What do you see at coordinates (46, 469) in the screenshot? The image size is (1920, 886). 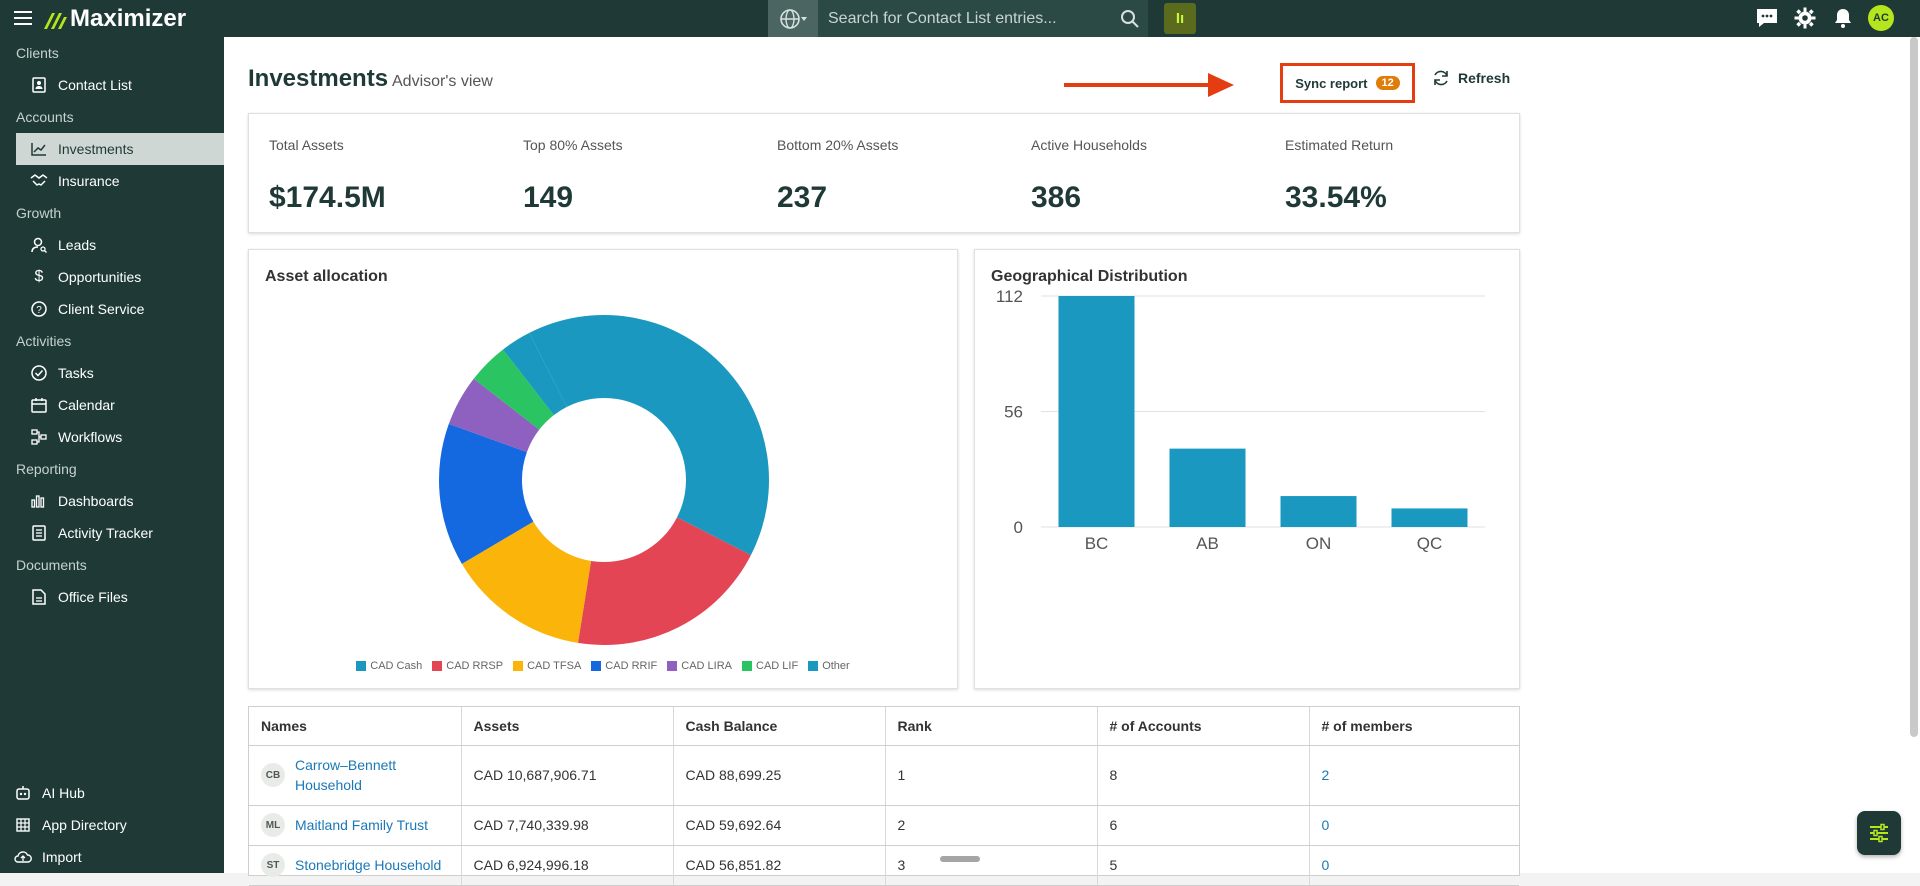 I see `sidebar-section-reporting: Reporting` at bounding box center [46, 469].